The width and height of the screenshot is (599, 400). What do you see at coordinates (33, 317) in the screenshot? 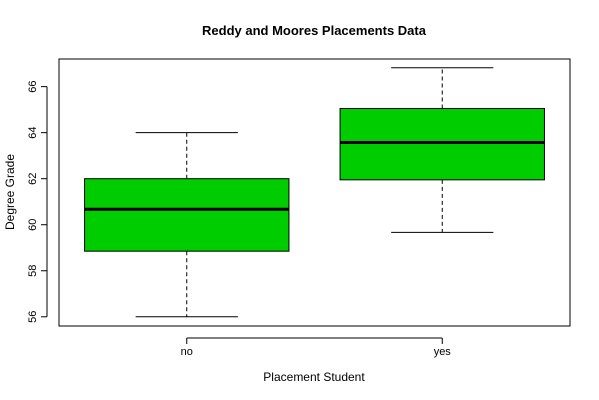
I see `y-tick-label-56: 56` at bounding box center [33, 317].